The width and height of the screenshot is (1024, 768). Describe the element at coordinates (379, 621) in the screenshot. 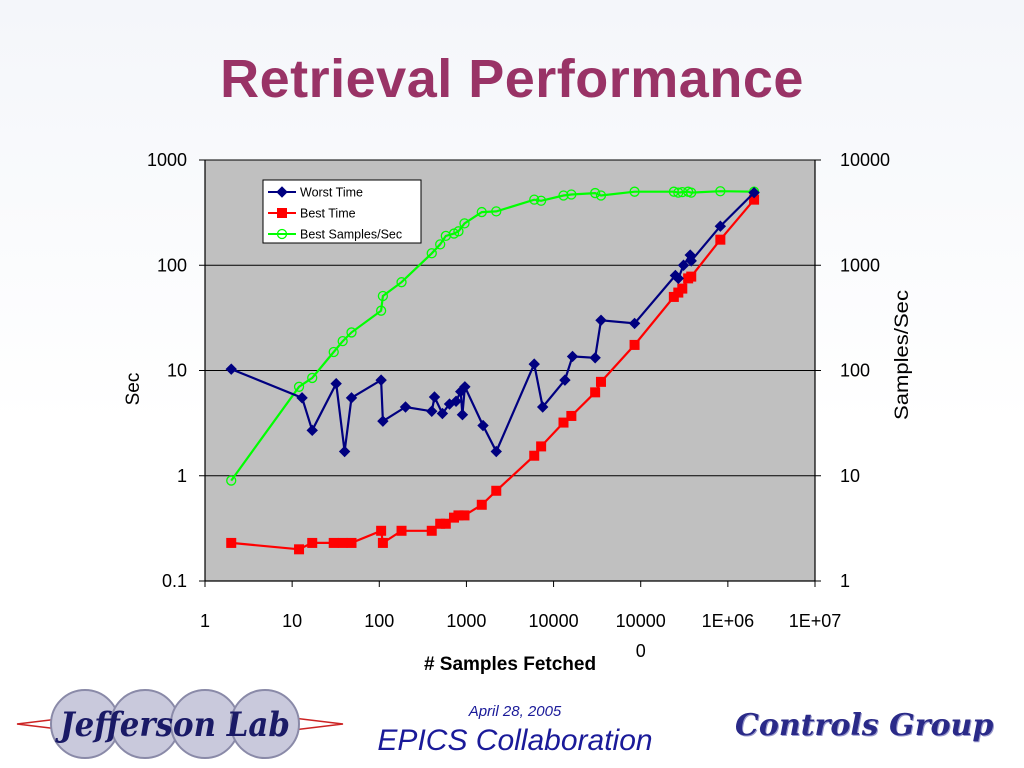

I see `x-tick-label: 100` at that location.